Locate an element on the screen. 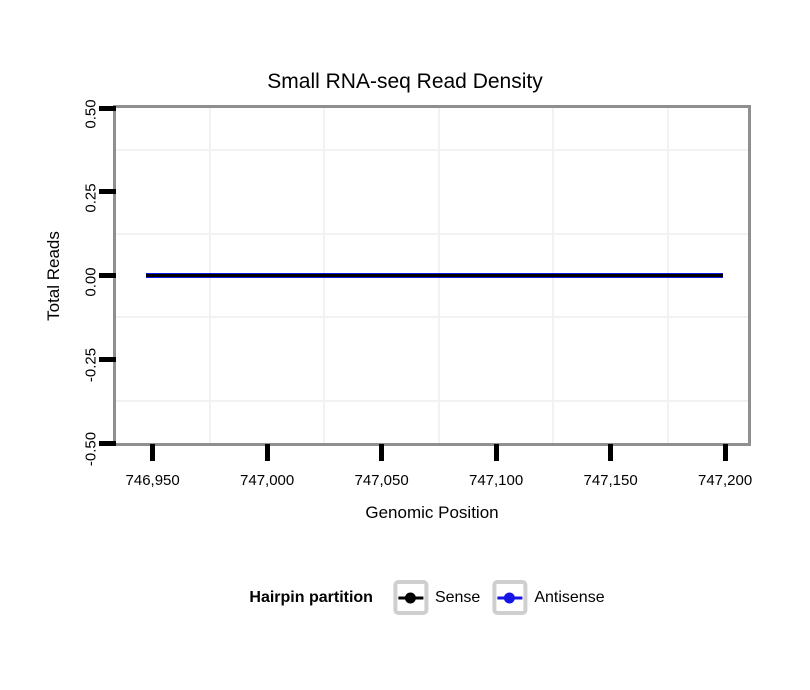 The image size is (810, 690). legend-items: Sense Antisense is located at coordinates (504, 597).